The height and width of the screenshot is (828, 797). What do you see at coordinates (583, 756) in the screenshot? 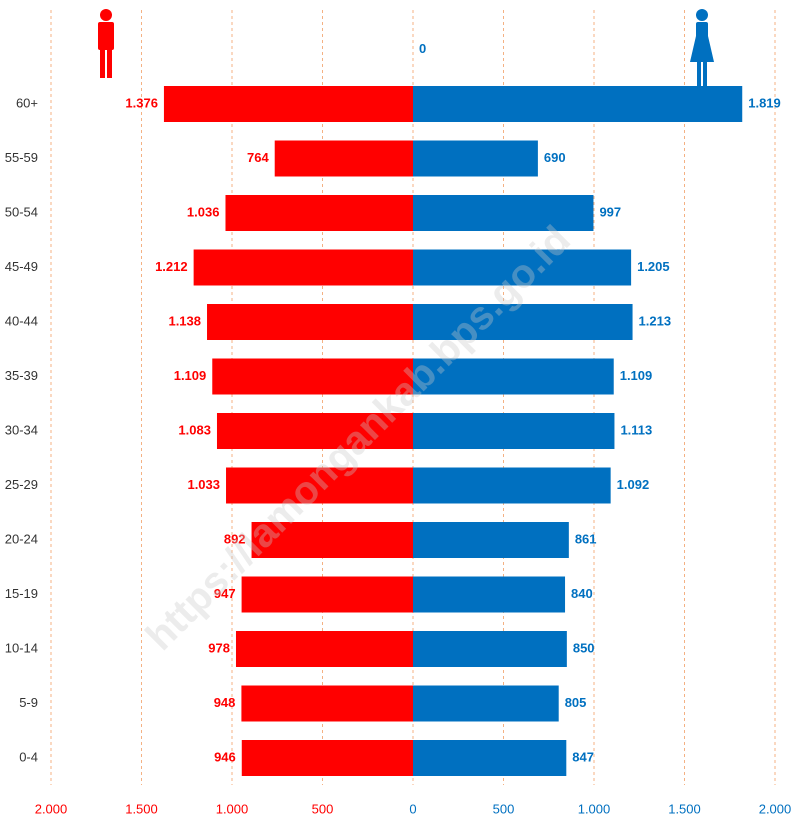
I see `data-label: 847` at bounding box center [583, 756].